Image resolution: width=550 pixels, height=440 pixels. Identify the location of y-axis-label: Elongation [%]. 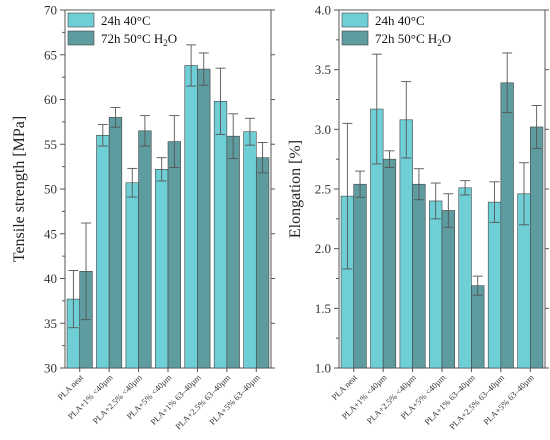
(295, 189).